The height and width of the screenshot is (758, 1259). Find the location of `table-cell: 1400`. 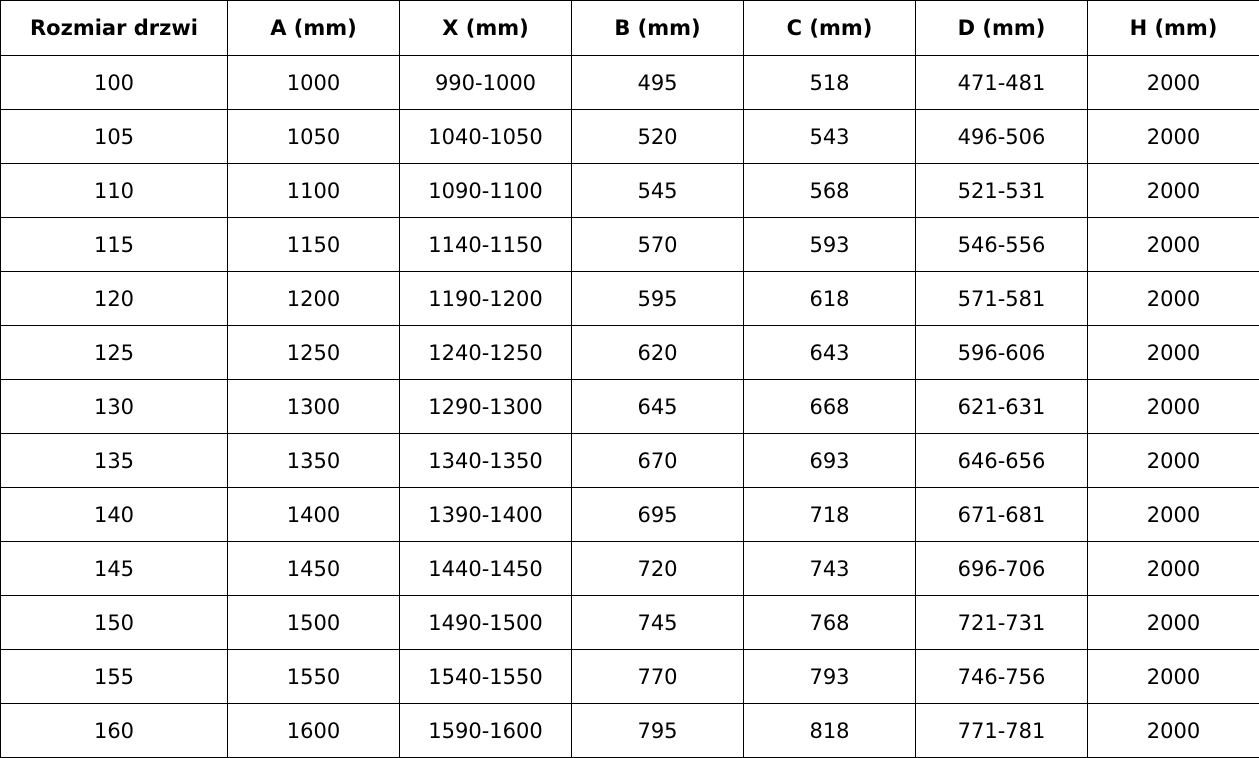

table-cell: 1400 is located at coordinates (314, 515).